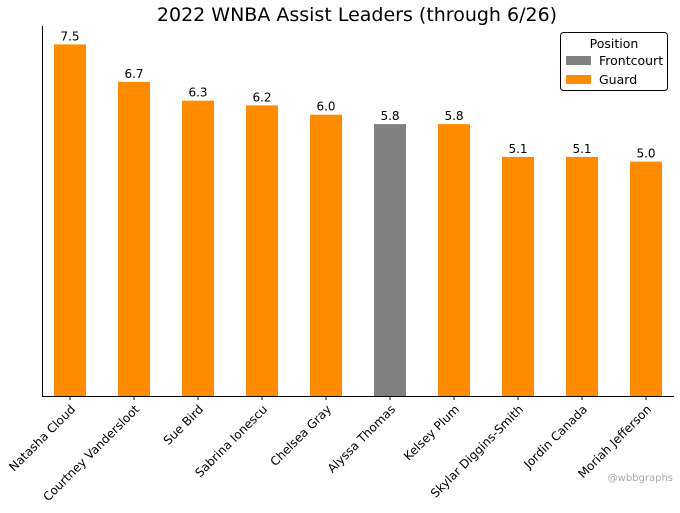 This screenshot has width=680, height=513. Describe the element at coordinates (361, 438) in the screenshot. I see `x-tick-label-6: Alyssa Thomas` at that location.